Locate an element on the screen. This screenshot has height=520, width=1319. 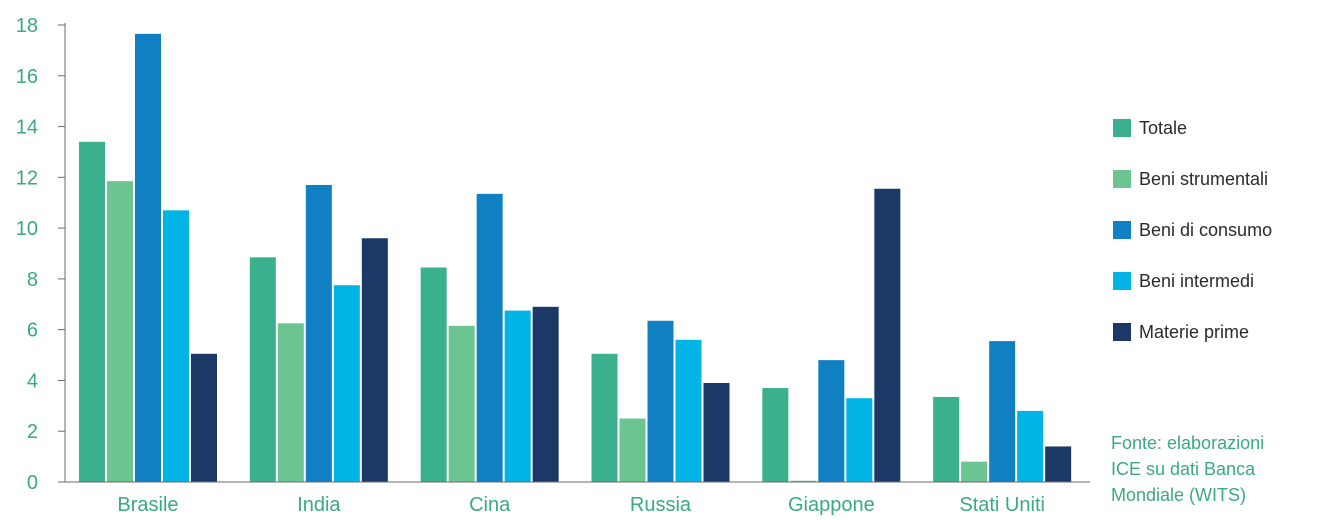
x-category-label: Stati Uniti is located at coordinates (1002, 505).